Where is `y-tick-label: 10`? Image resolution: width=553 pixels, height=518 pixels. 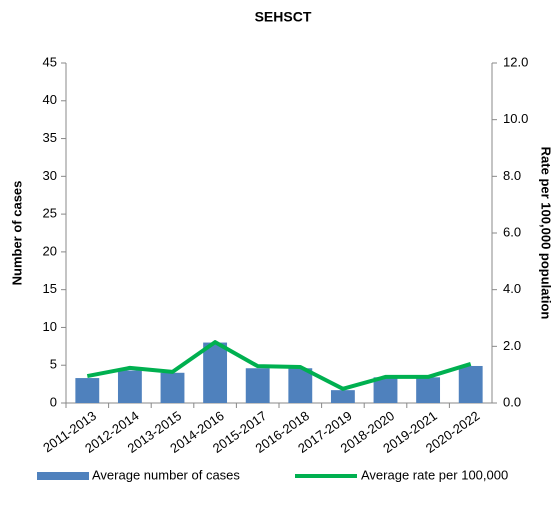 y-tick-label: 10 is located at coordinates (50, 326).